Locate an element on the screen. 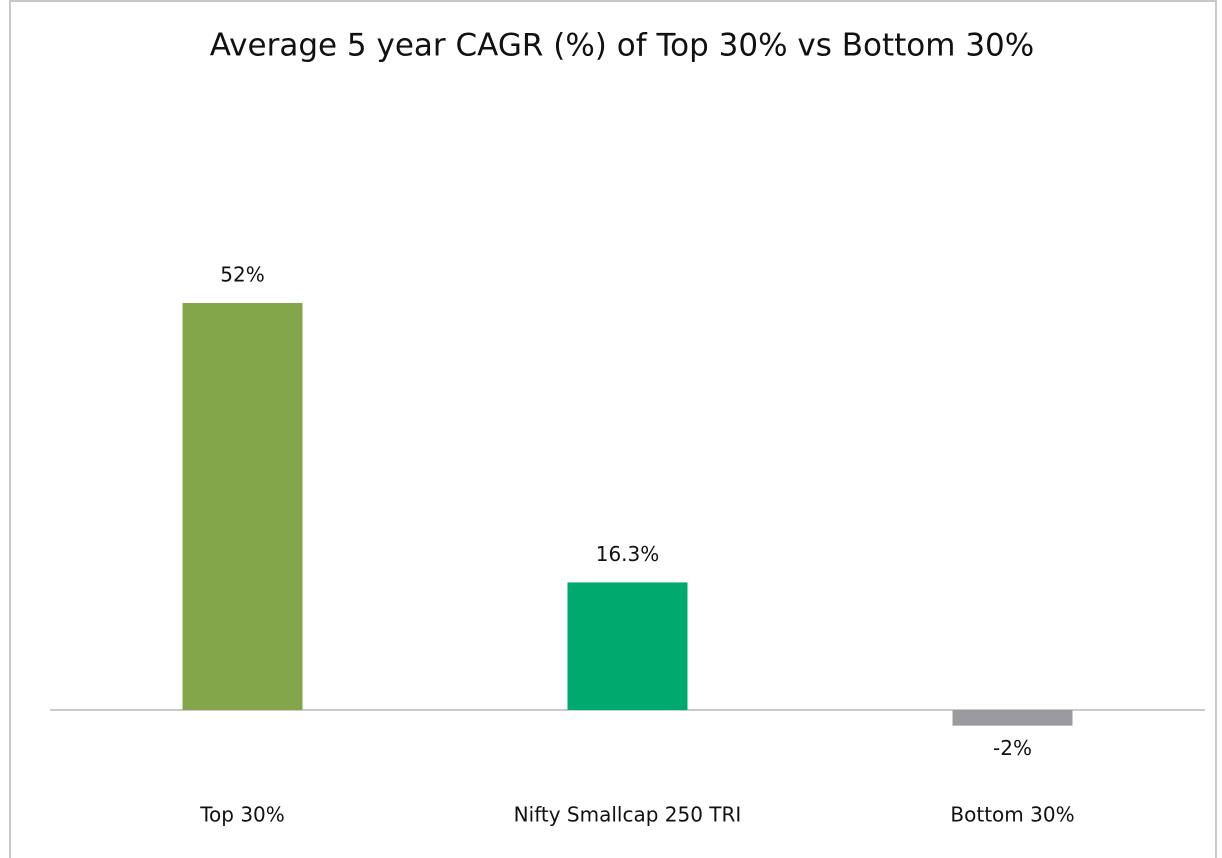 The image size is (1222, 858). x-tick-label: Top 30% is located at coordinates (242, 815).